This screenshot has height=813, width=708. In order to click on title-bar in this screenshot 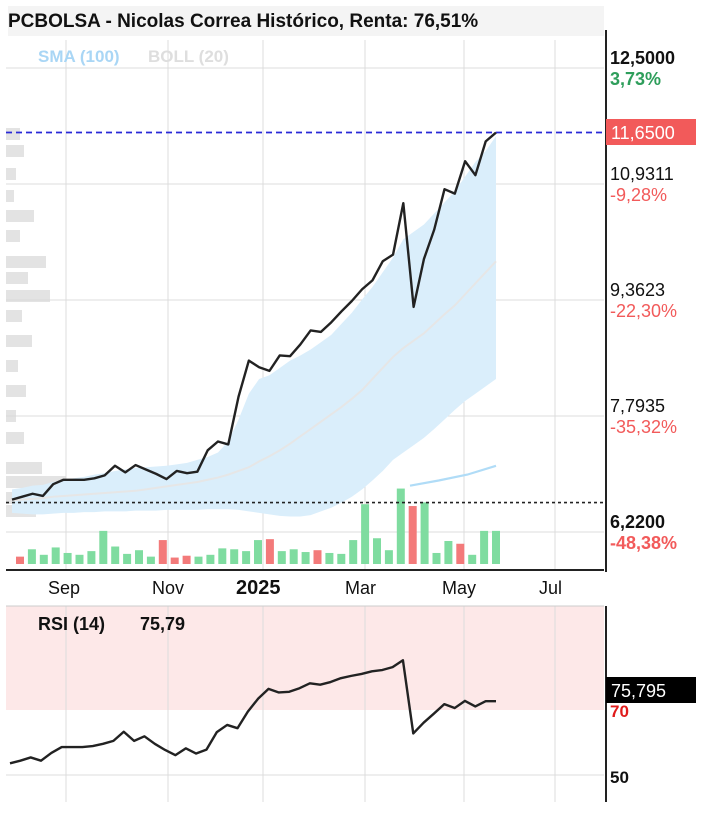, I will do `click(306, 21)`.